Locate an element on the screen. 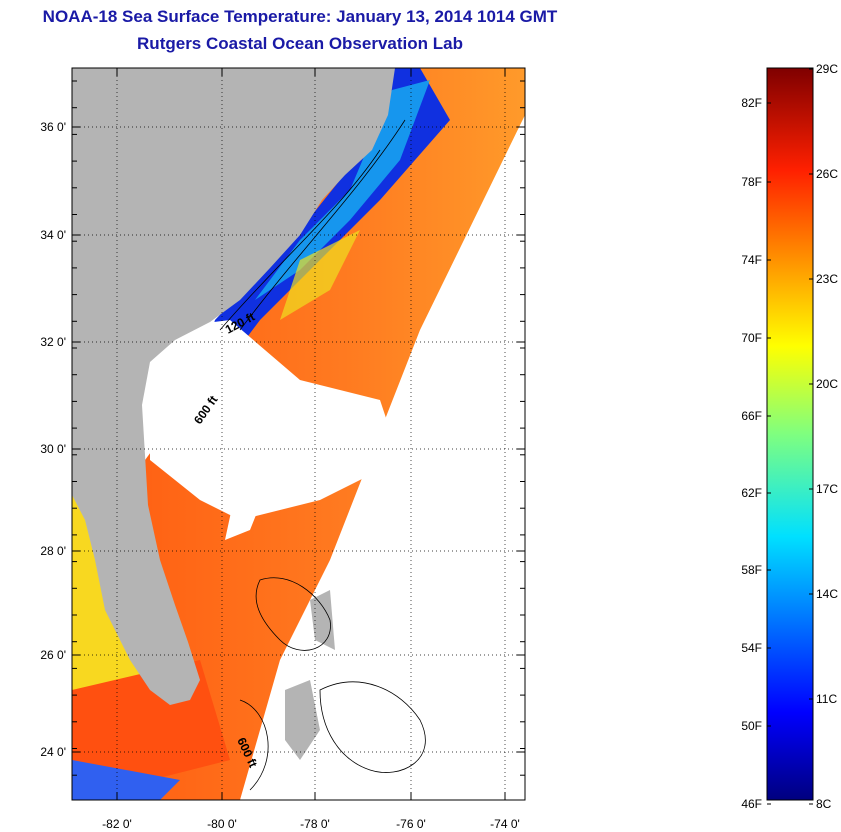  colorbar-fahrenheit-label: 54F is located at coordinates (751, 648).